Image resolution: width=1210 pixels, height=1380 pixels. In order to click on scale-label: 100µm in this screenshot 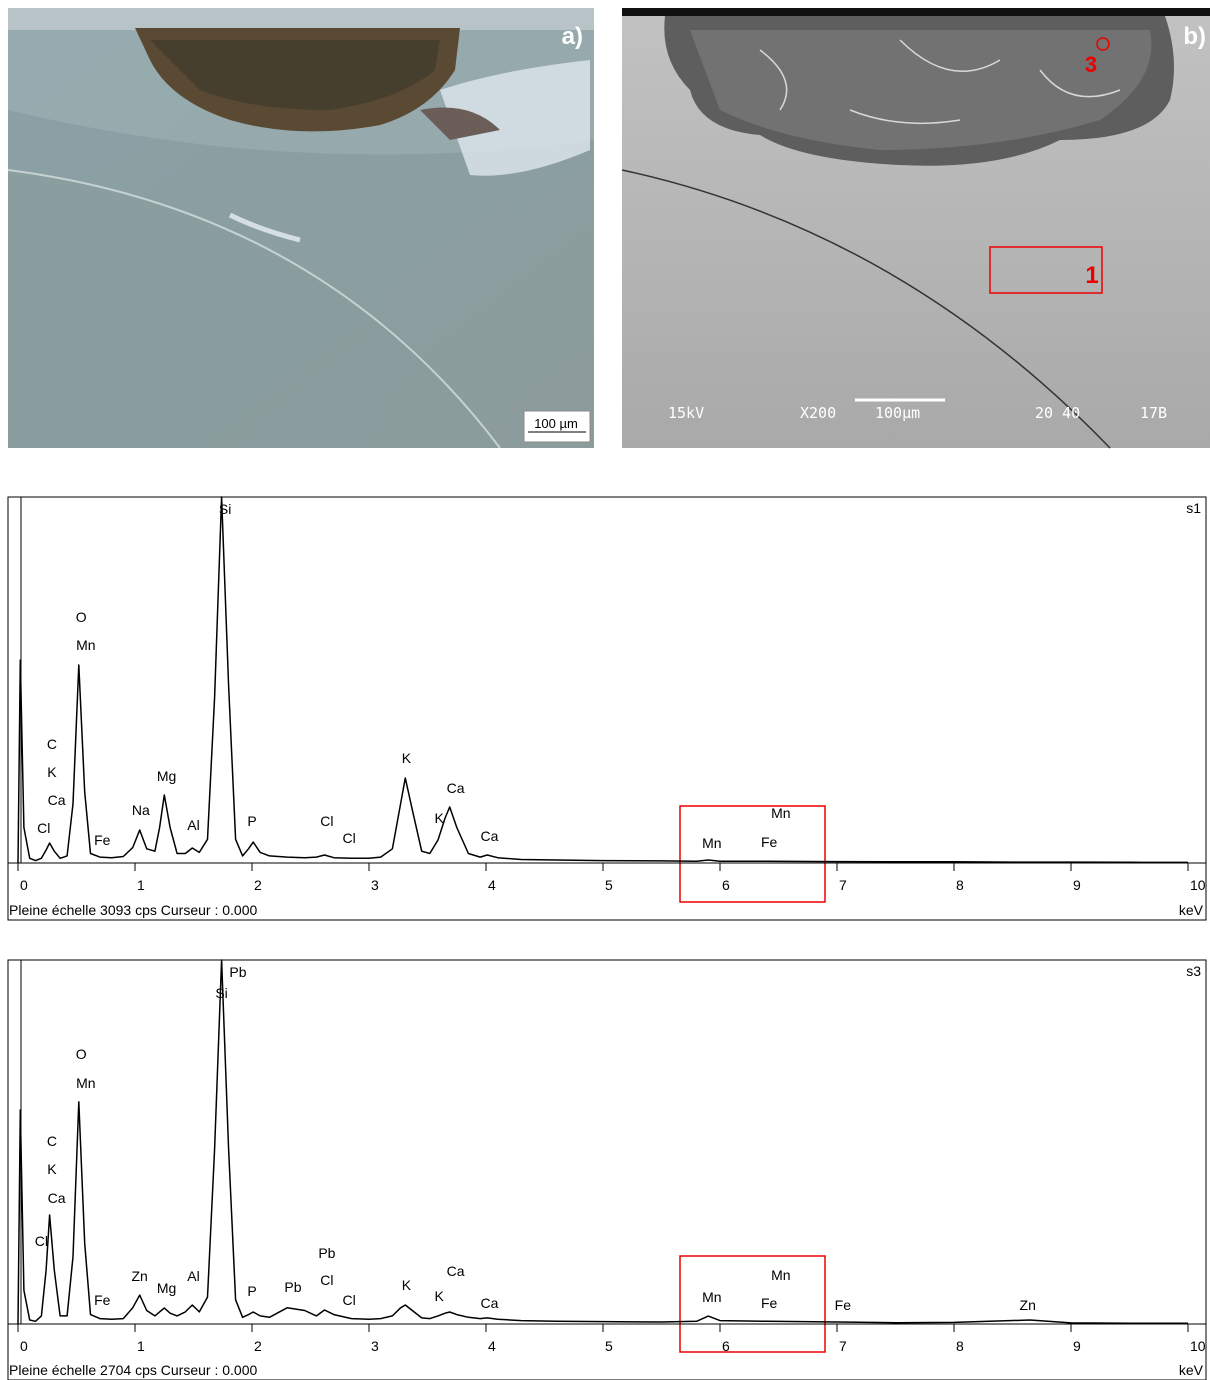, I will do `click(897, 413)`.